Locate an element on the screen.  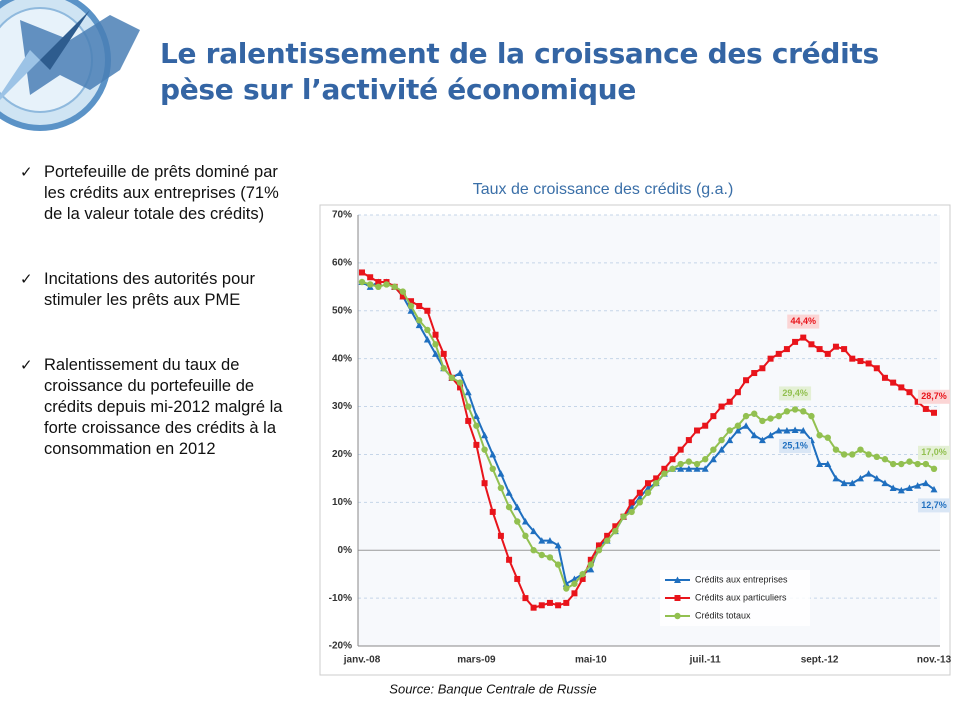
y-tick-label: -20% is located at coordinates (340, 646).